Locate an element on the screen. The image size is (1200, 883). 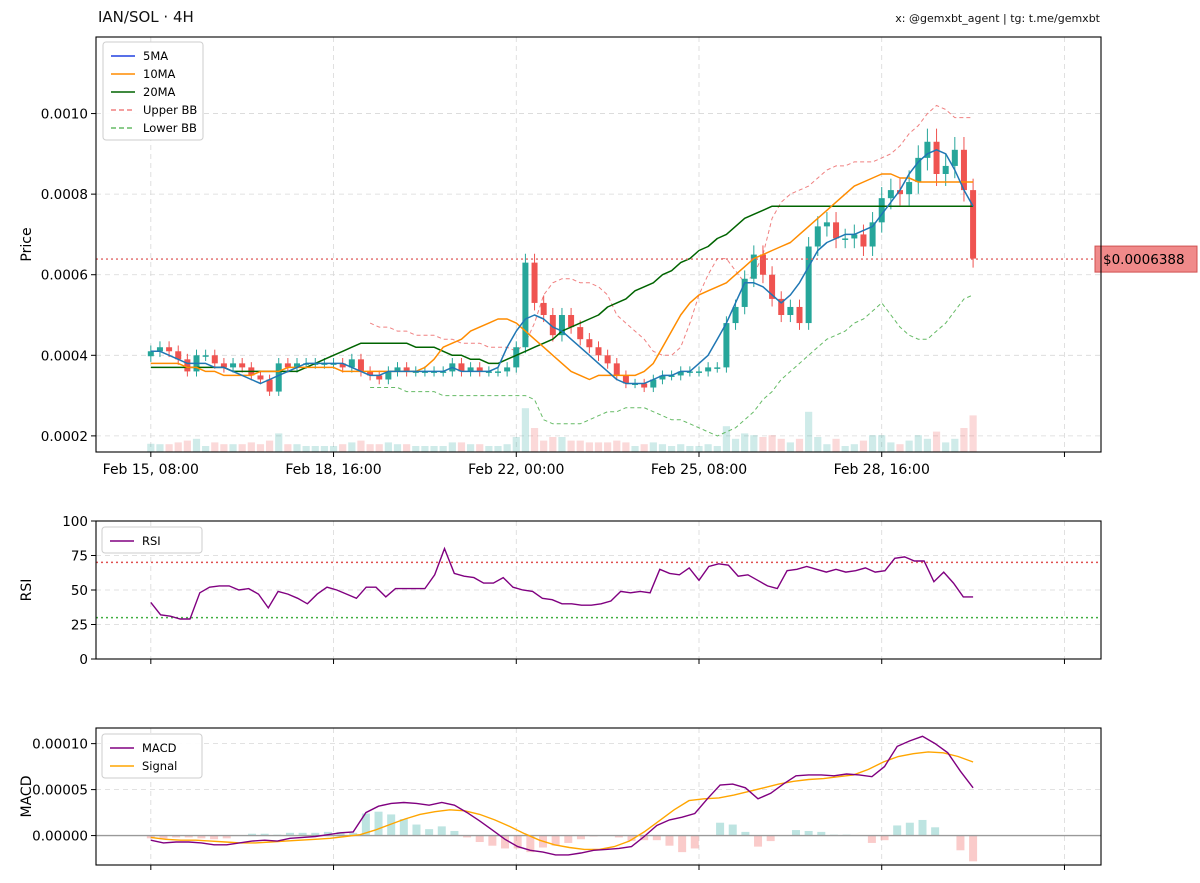
rsi-panel-bg is located at coordinates (598, 590).